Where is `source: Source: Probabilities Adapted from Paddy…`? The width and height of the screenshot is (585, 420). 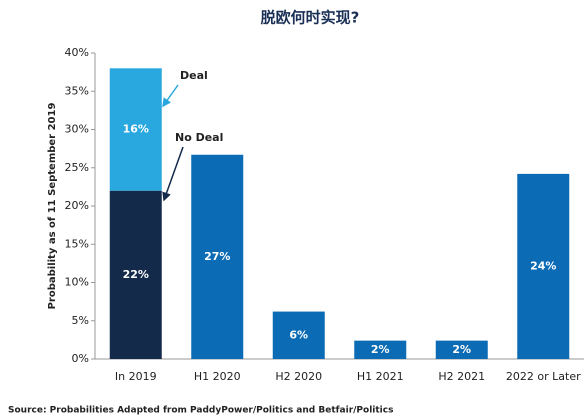
source: Source: Probabilities Adapted from Paddy… is located at coordinates (200, 411).